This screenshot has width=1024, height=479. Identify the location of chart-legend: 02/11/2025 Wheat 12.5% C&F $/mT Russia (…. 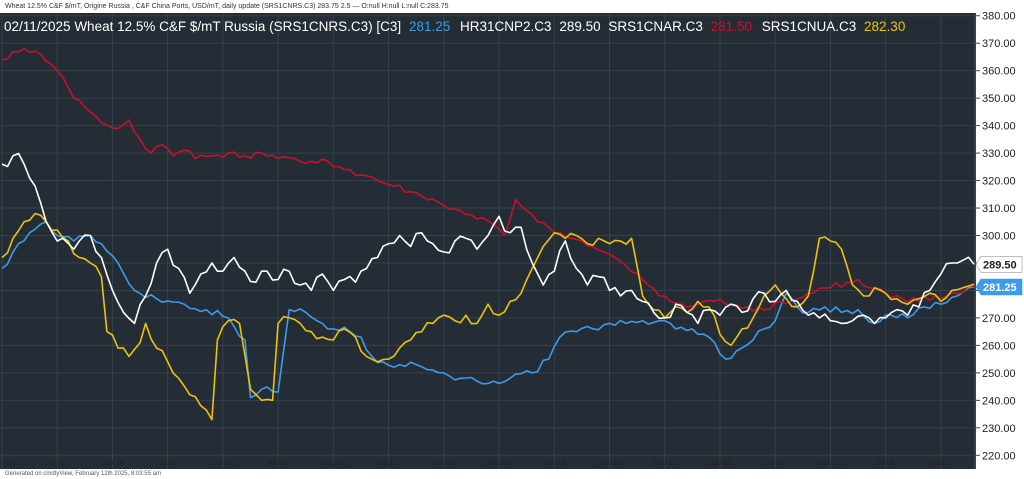
(454, 26).